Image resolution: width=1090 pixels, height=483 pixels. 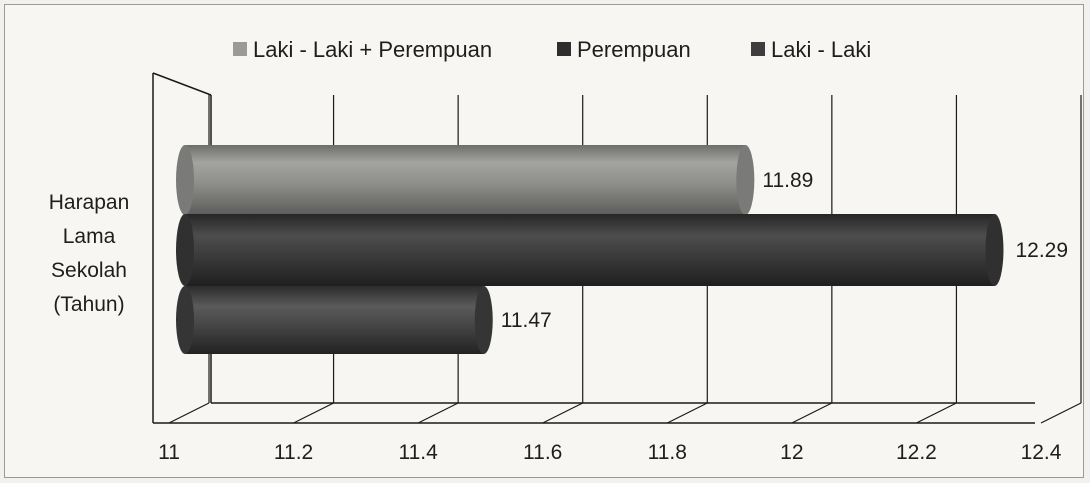 What do you see at coordinates (185, 320) in the screenshot?
I see `bar-2-start-cap` at bounding box center [185, 320].